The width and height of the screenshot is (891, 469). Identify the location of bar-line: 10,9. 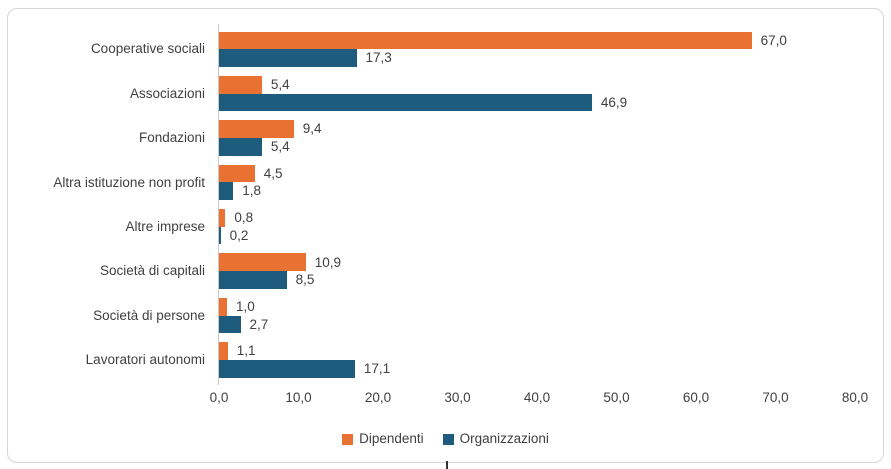
(537, 262).